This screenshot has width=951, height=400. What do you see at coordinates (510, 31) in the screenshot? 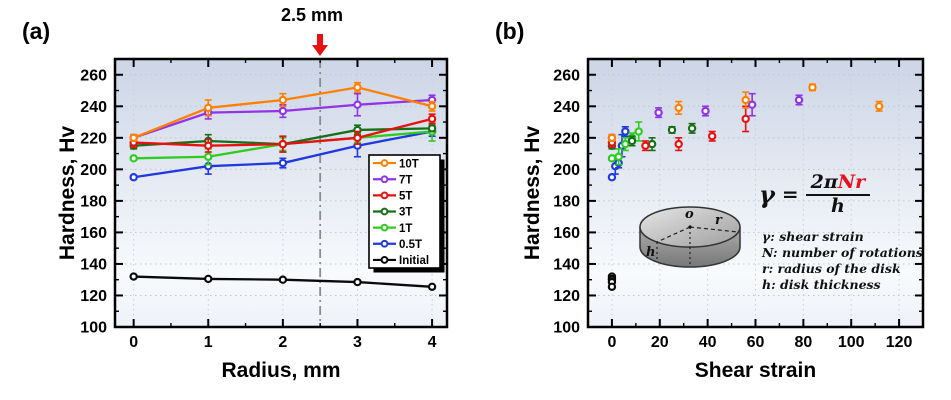
I see `panel-b-label: (b)` at bounding box center [510, 31].